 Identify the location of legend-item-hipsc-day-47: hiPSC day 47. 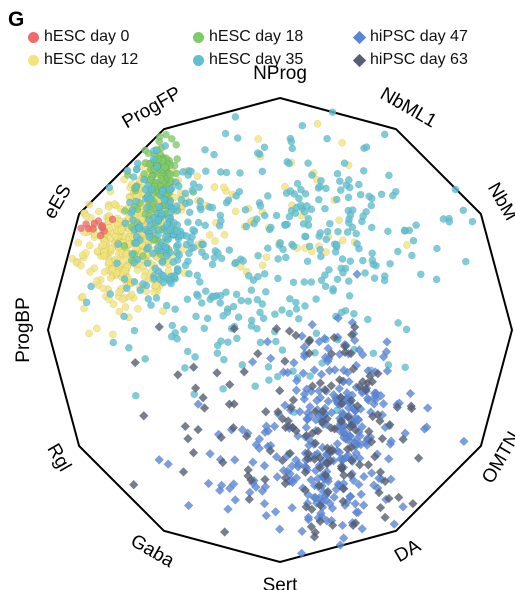
(410, 37).